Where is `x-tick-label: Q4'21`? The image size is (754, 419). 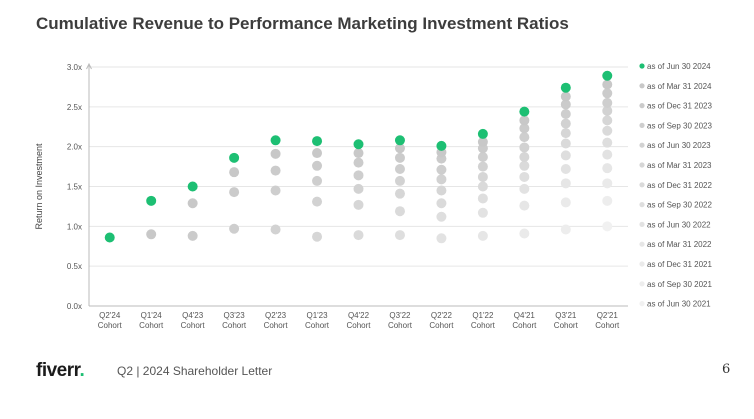
x-tick-label: Q4'21 is located at coordinates (525, 315).